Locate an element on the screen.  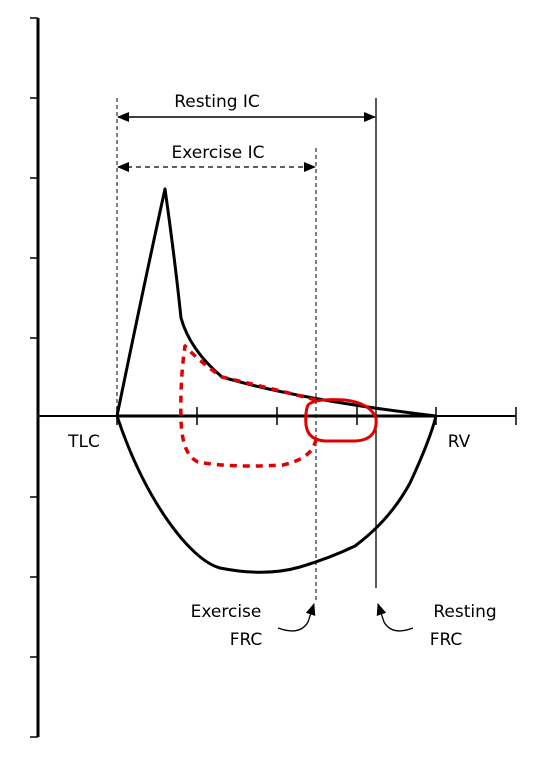
flow-axis is located at coordinates (35, 377).